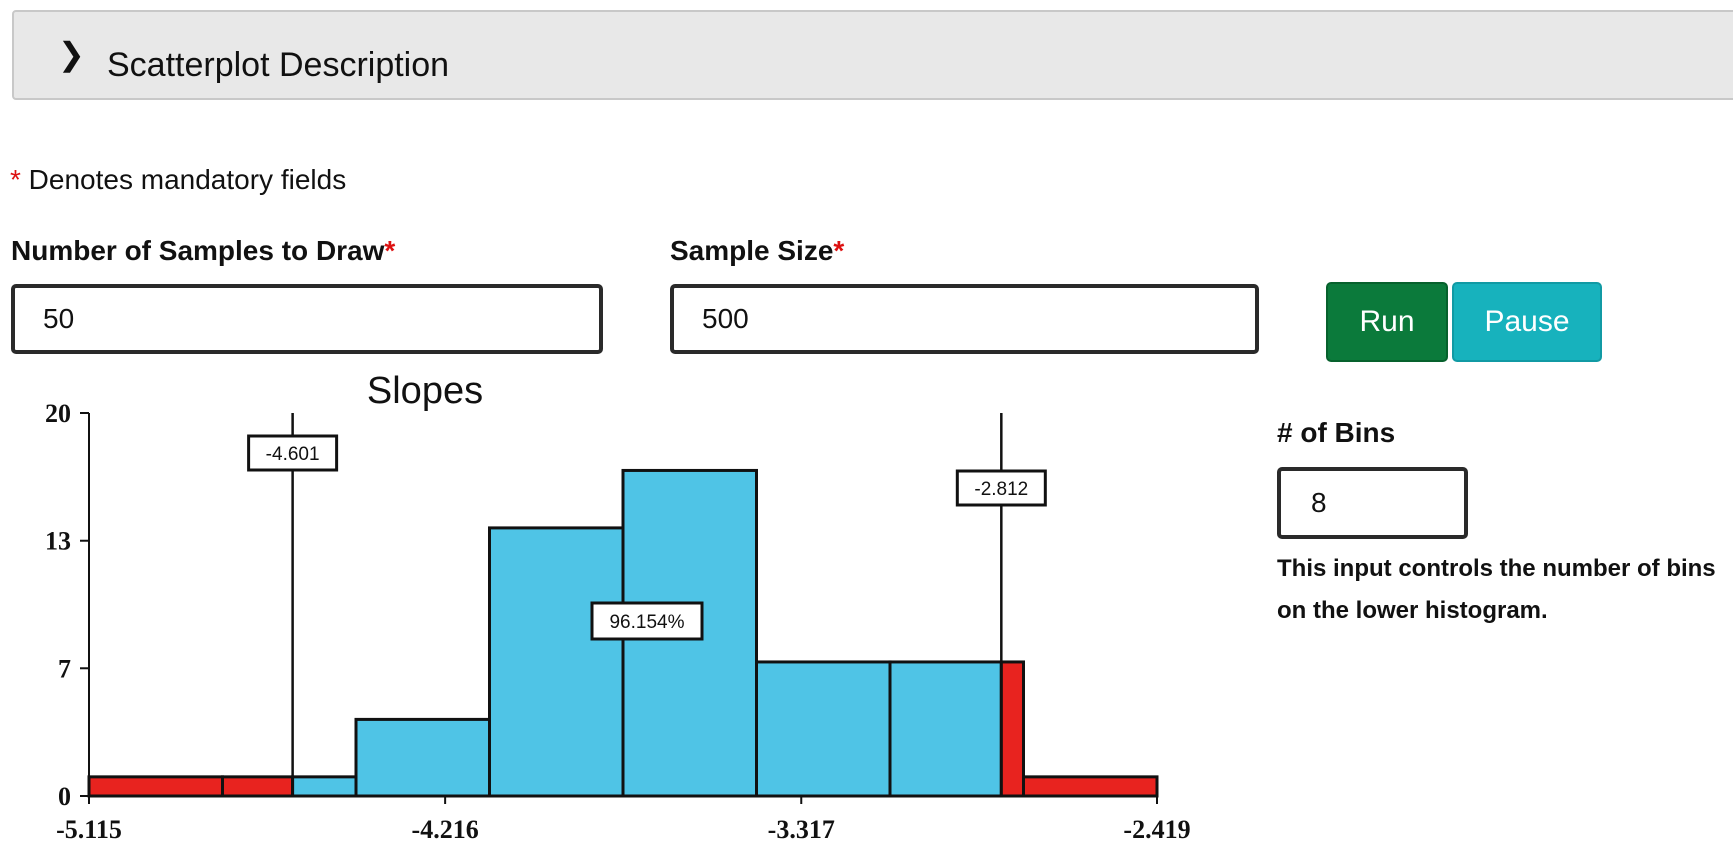 The height and width of the screenshot is (864, 1733). What do you see at coordinates (64, 796) in the screenshot?
I see `y-tick-label: 0` at bounding box center [64, 796].